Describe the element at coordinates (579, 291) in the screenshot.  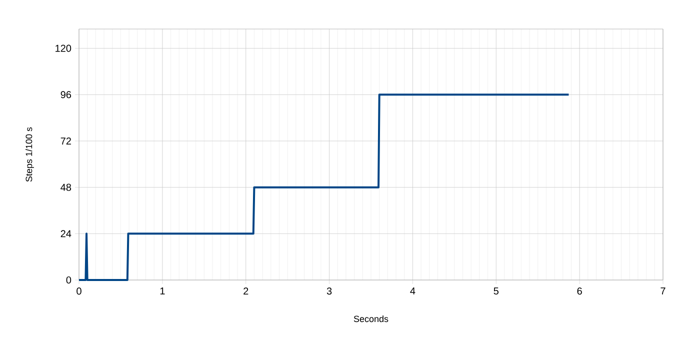
I see `x-tick-label: 6` at that location.